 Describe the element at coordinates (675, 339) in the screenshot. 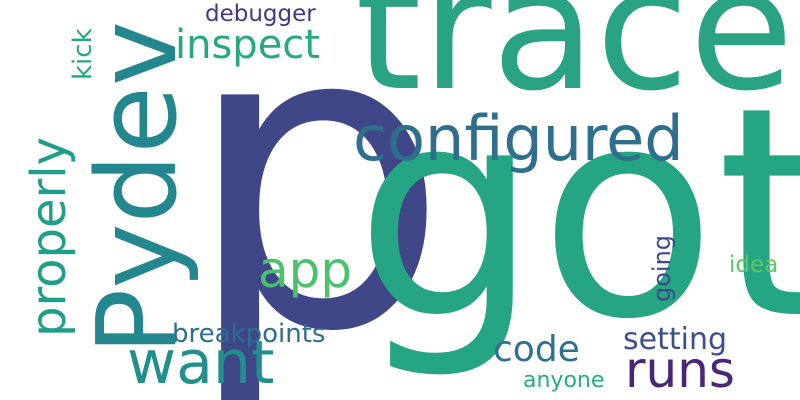

I see `word-setting: setting` at that location.